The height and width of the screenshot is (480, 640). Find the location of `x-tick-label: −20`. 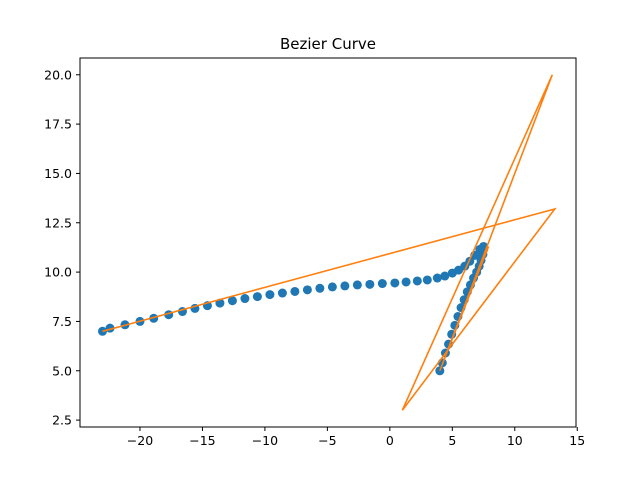

x-tick-label: −20 is located at coordinates (140, 440).